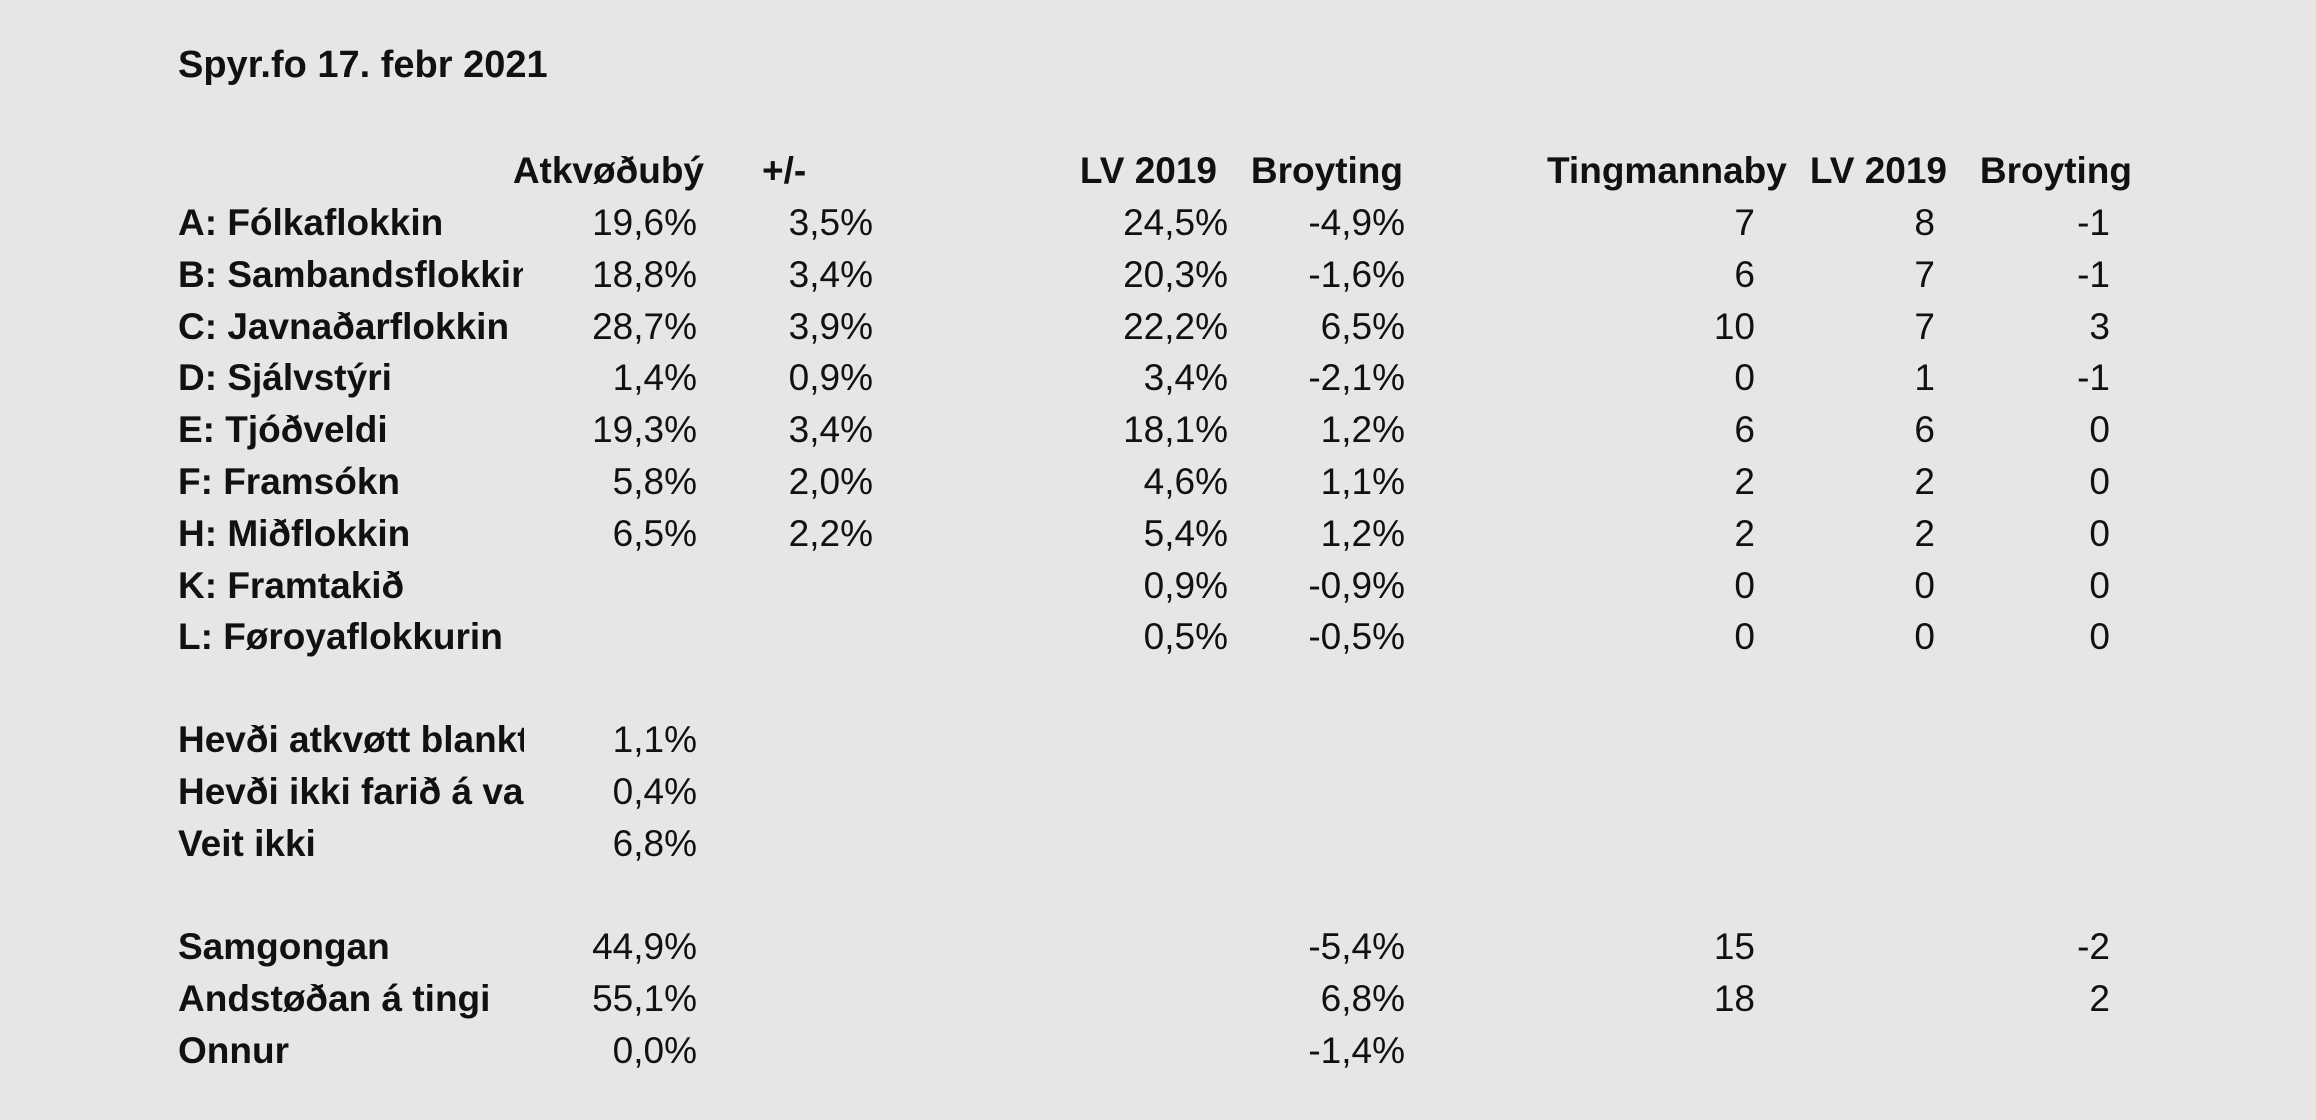 The width and height of the screenshot is (2316, 1120). What do you see at coordinates (1356, 637) in the screenshot?
I see `share-change: -0,5%` at bounding box center [1356, 637].